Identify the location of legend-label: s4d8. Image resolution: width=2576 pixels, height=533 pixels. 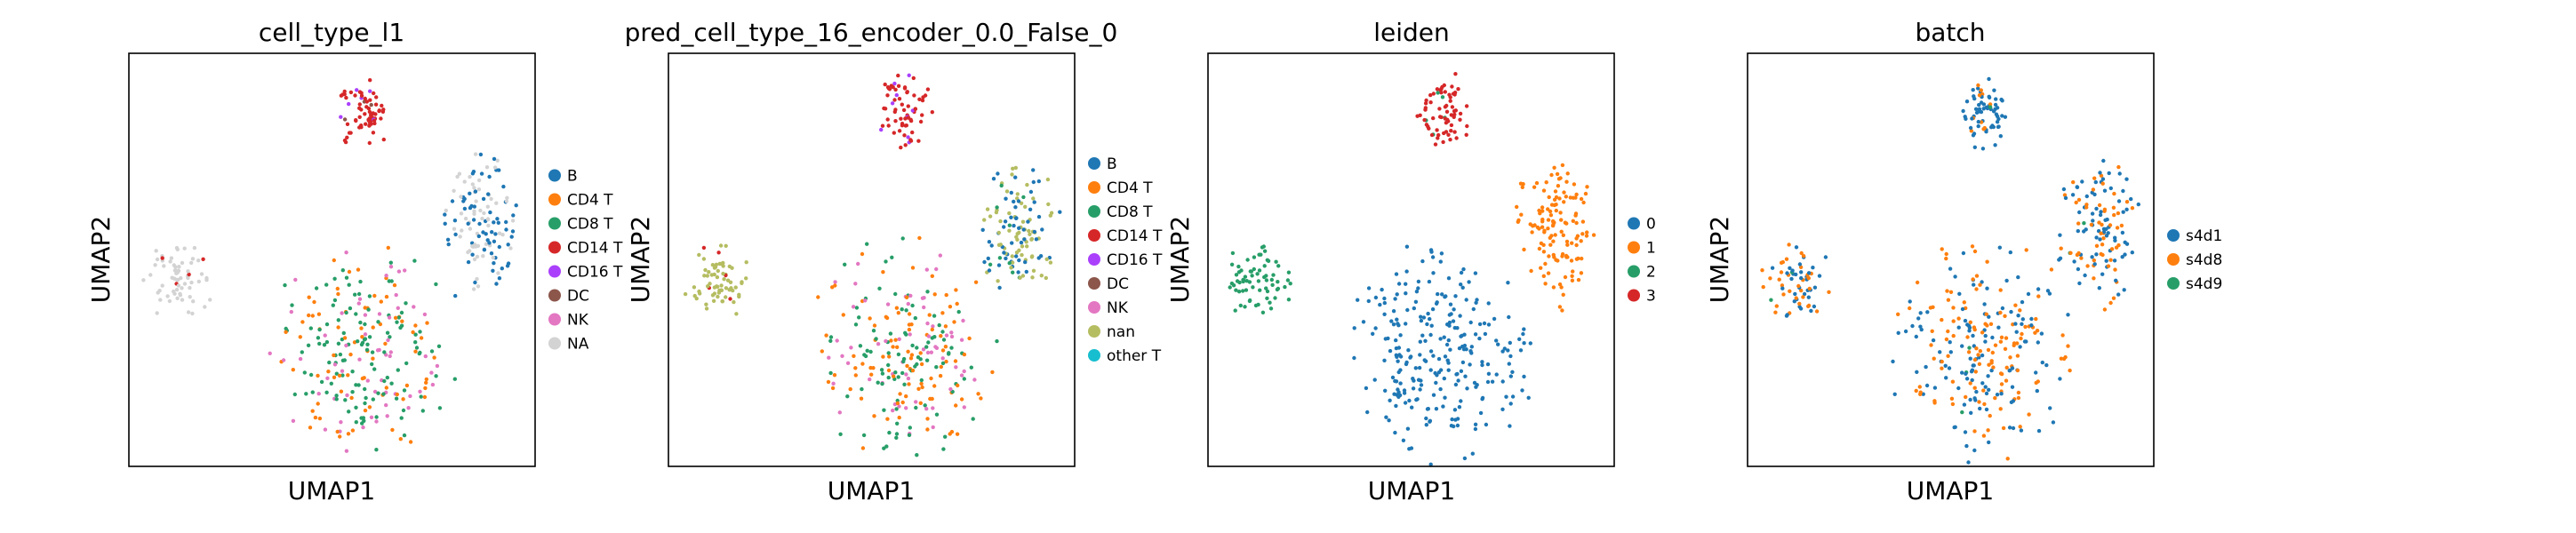
(2204, 260).